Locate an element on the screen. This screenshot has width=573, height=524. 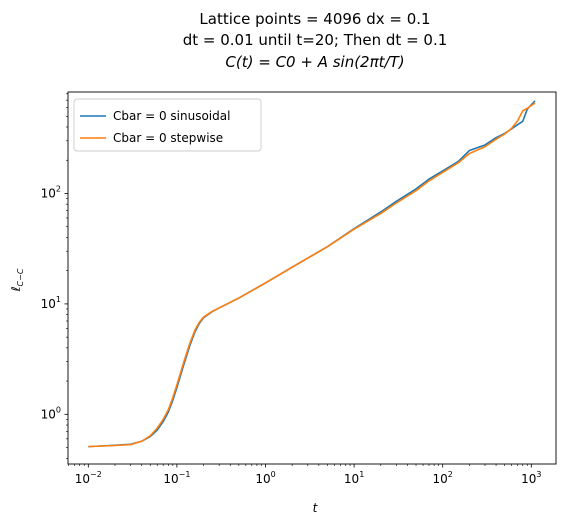
title-line-3: C(t) = C0 + A sin(2πt/T) is located at coordinates (314, 62).